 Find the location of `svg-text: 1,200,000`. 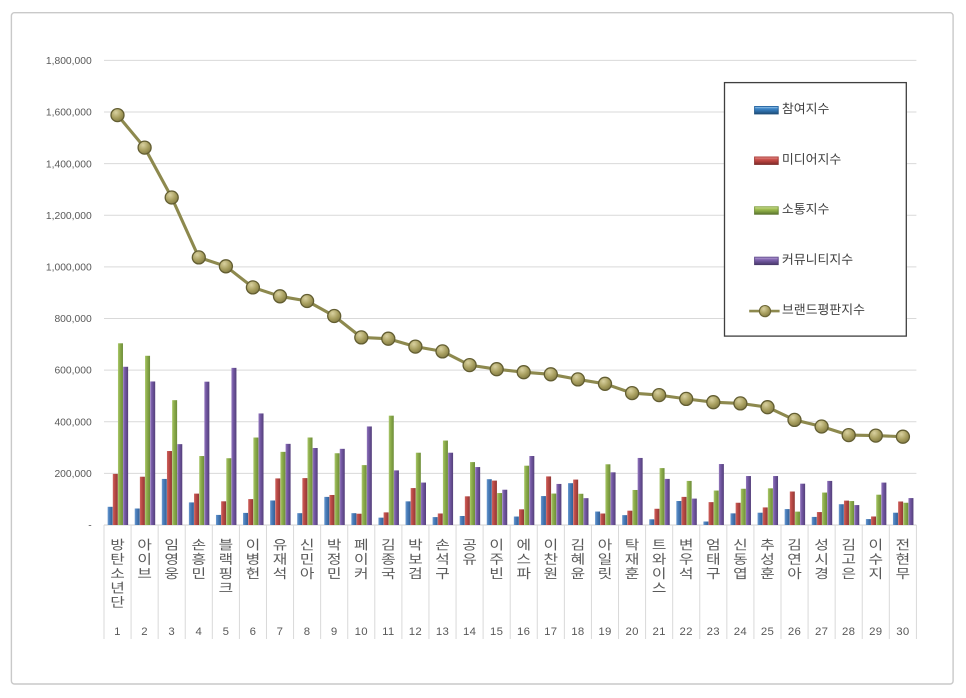

svg-text: 1,200,000 is located at coordinates (69, 216).